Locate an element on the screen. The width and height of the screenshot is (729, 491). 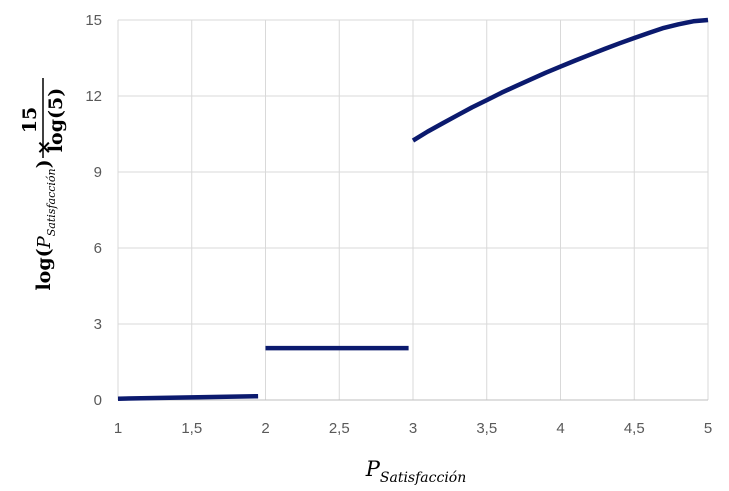
x-axis-title: PSatisfacción is located at coordinates (416, 471).